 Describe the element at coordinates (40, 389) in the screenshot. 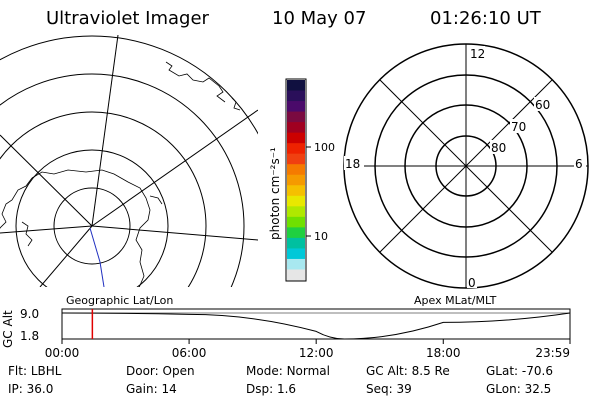

I see `ip-value: 36.0` at that location.